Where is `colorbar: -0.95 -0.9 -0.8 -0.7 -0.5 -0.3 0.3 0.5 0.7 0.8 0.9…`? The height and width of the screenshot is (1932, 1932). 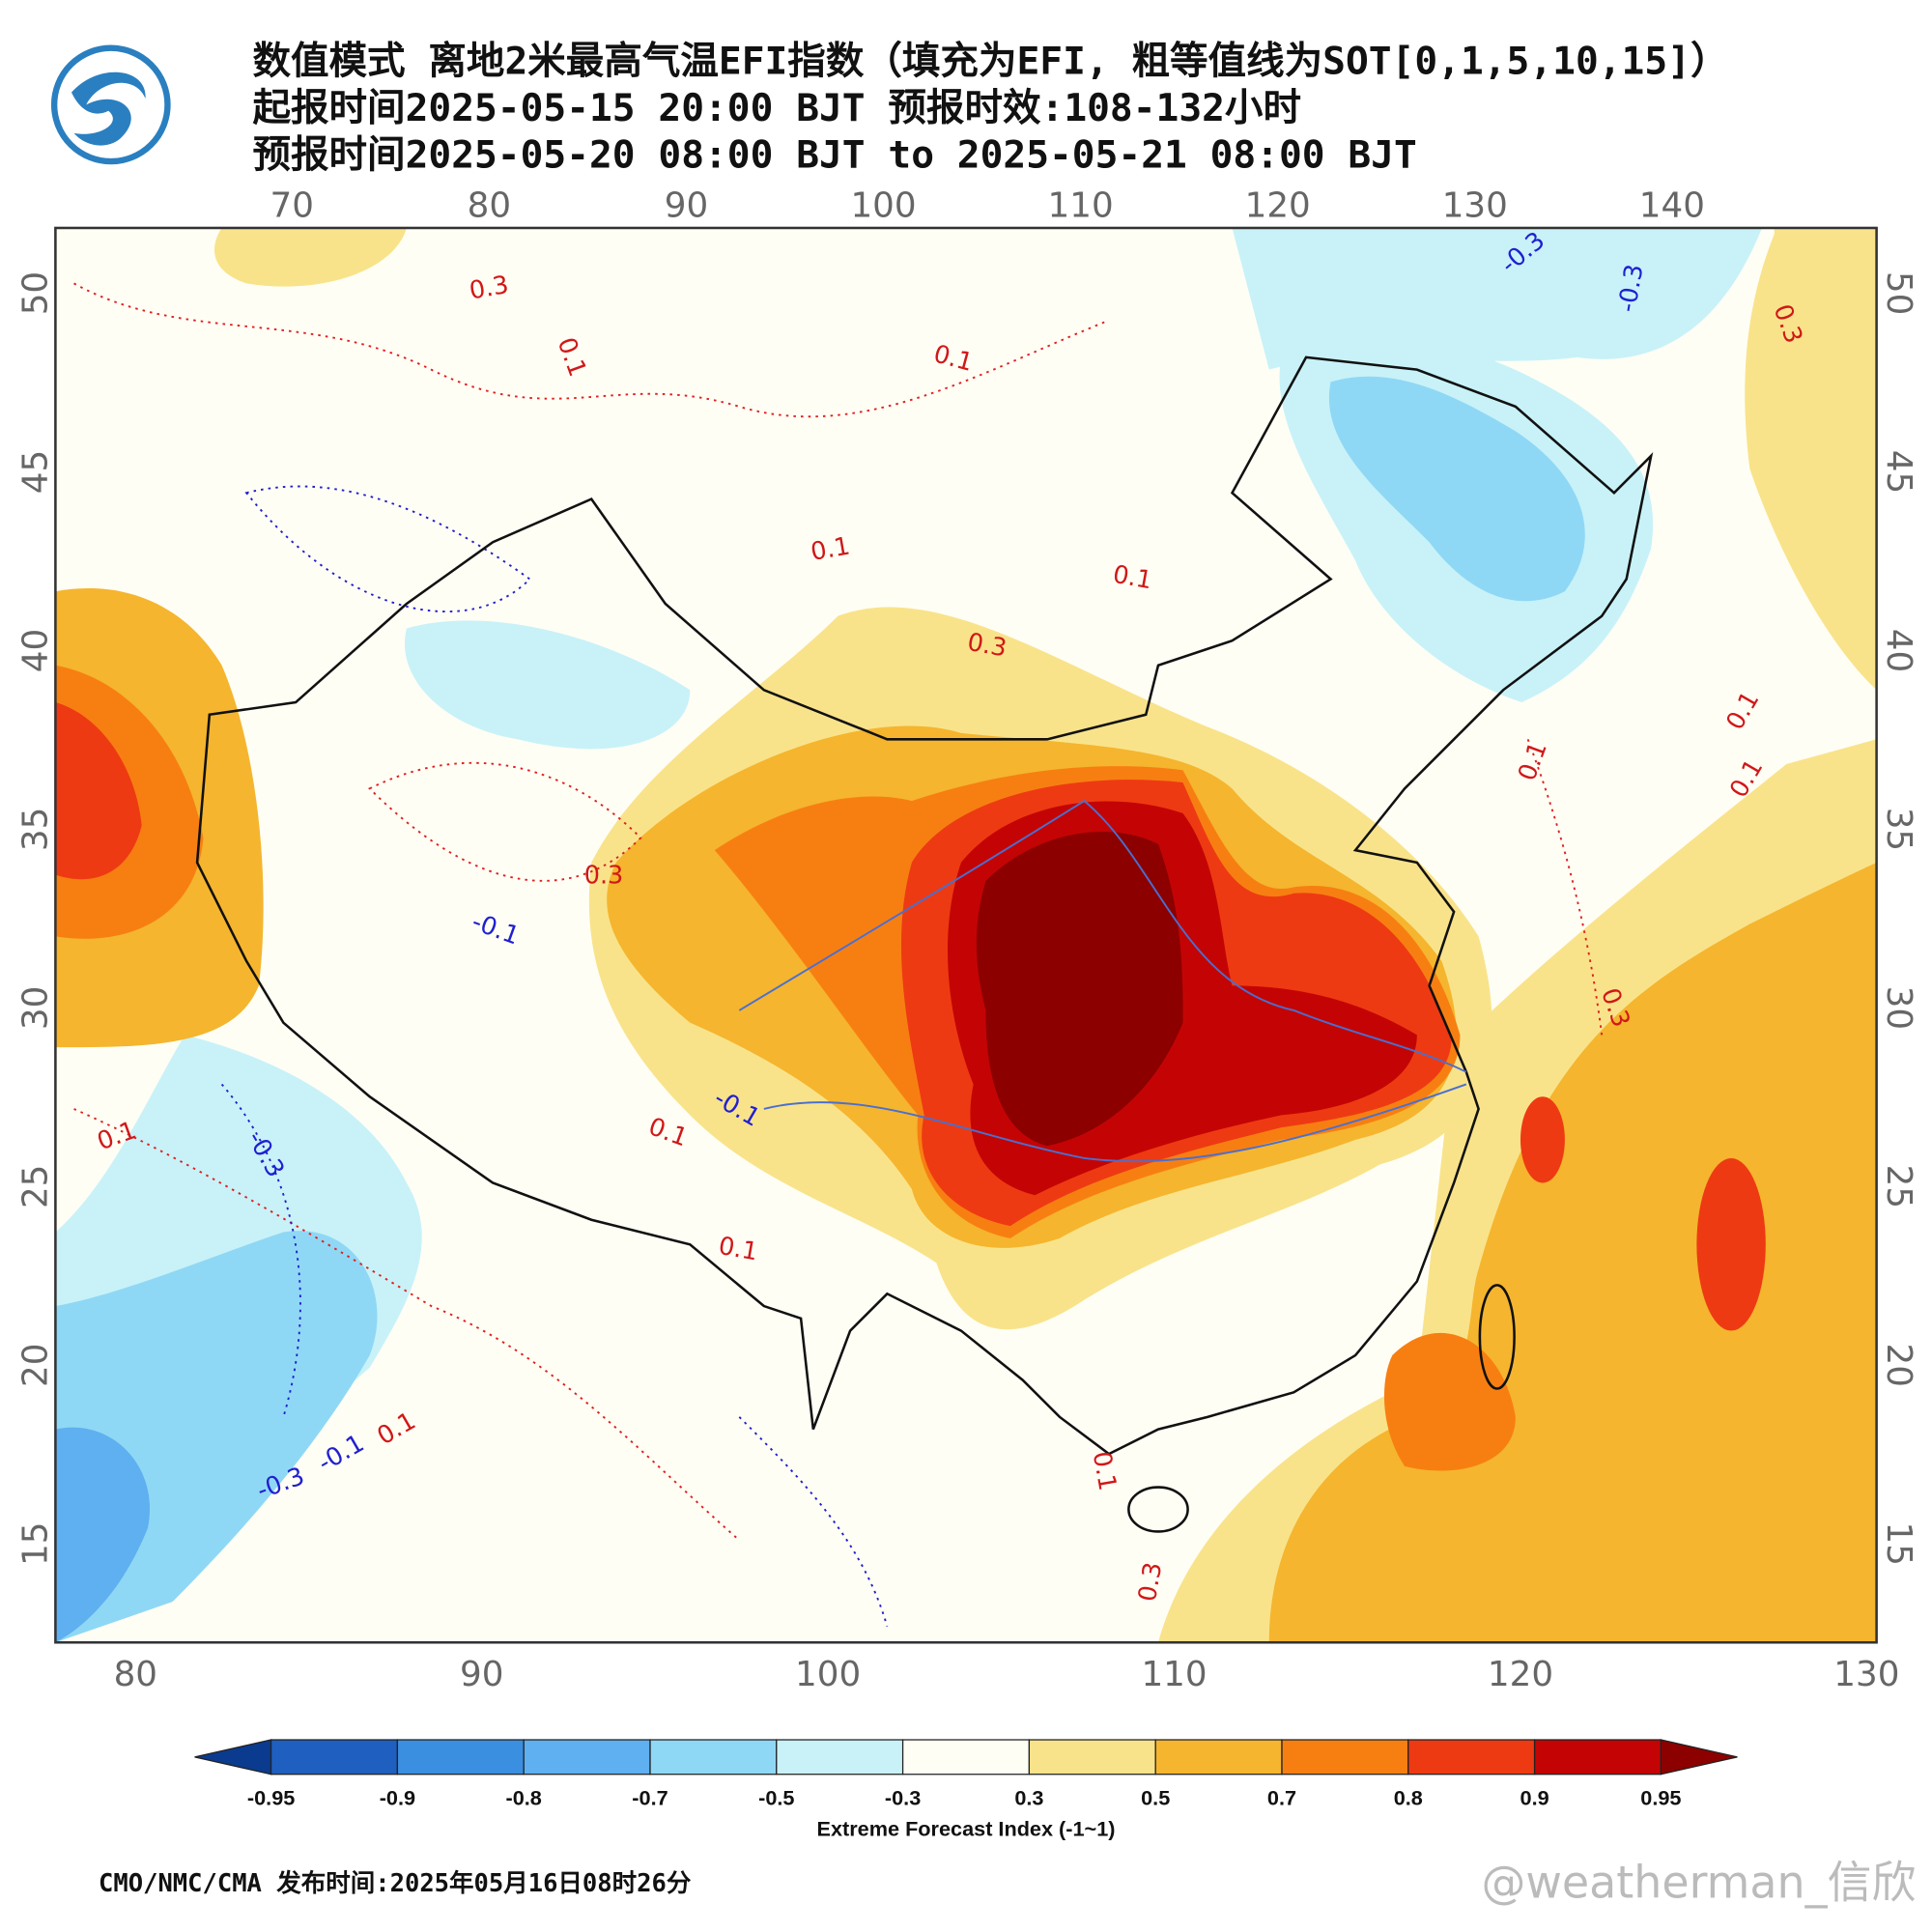
colorbar: -0.95 -0.9 -0.8 -0.7 -0.5 -0.3 0.3 0.5 0.7 0.8 0.9… is located at coordinates (966, 1774).